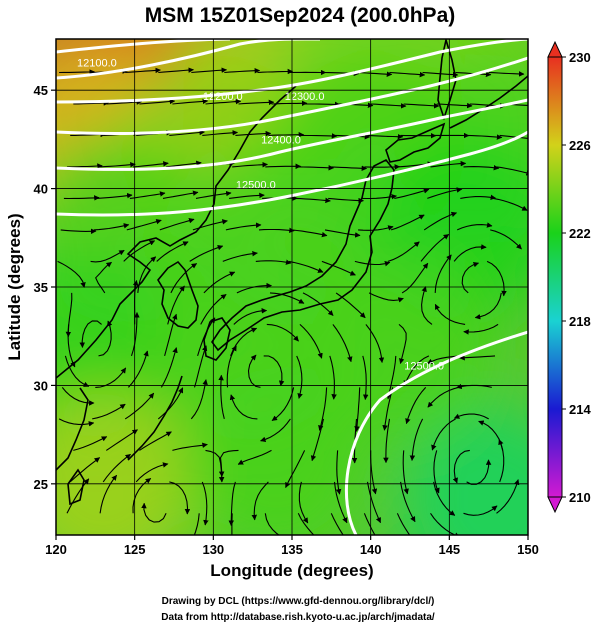  Describe the element at coordinates (580, 321) in the screenshot. I see `colorbar-tick-label: 218` at that location.